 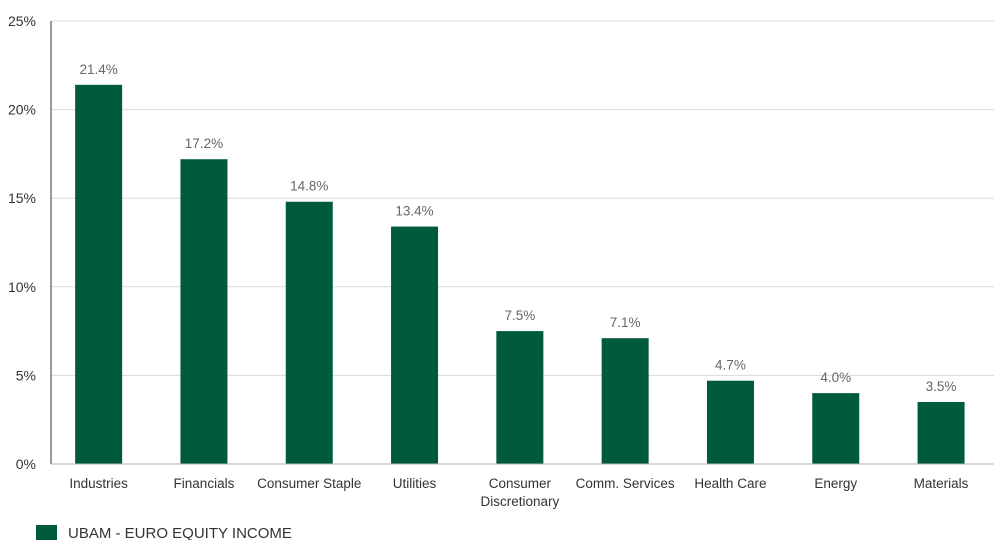 I want to click on data-label: 4.7%, so click(x=730, y=365).